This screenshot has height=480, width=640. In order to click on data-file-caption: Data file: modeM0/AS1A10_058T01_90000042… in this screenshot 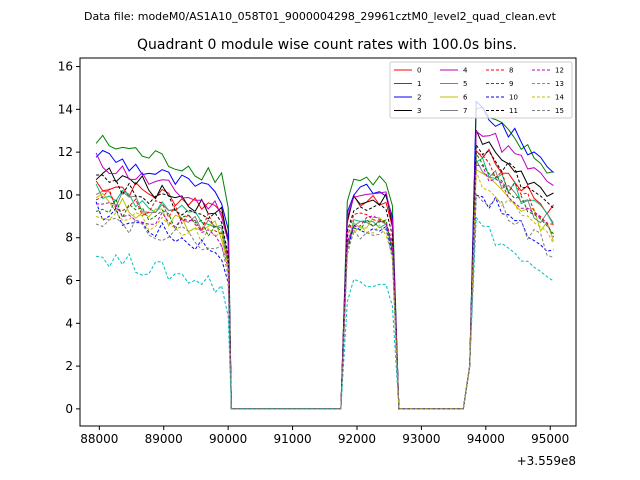, I will do `click(320, 16)`.